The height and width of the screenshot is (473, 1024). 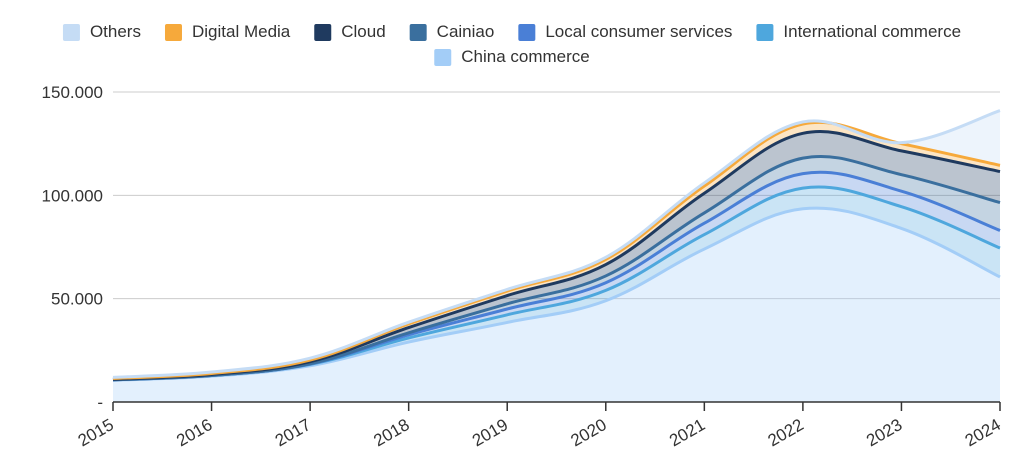 I want to click on legend-label: Others, so click(x=115, y=31).